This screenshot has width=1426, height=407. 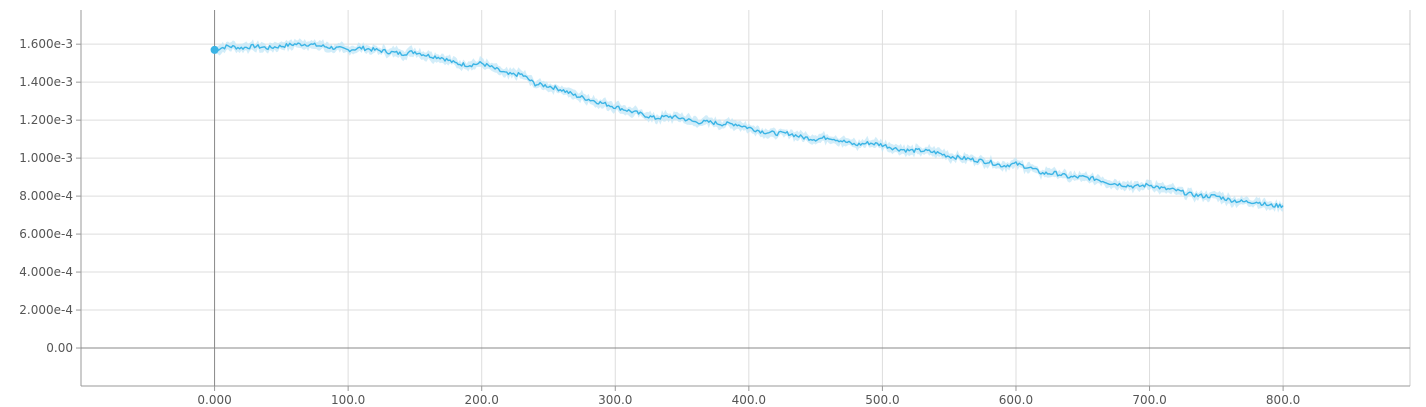 What do you see at coordinates (214, 49) in the screenshot?
I see `start-point-marker` at bounding box center [214, 49].